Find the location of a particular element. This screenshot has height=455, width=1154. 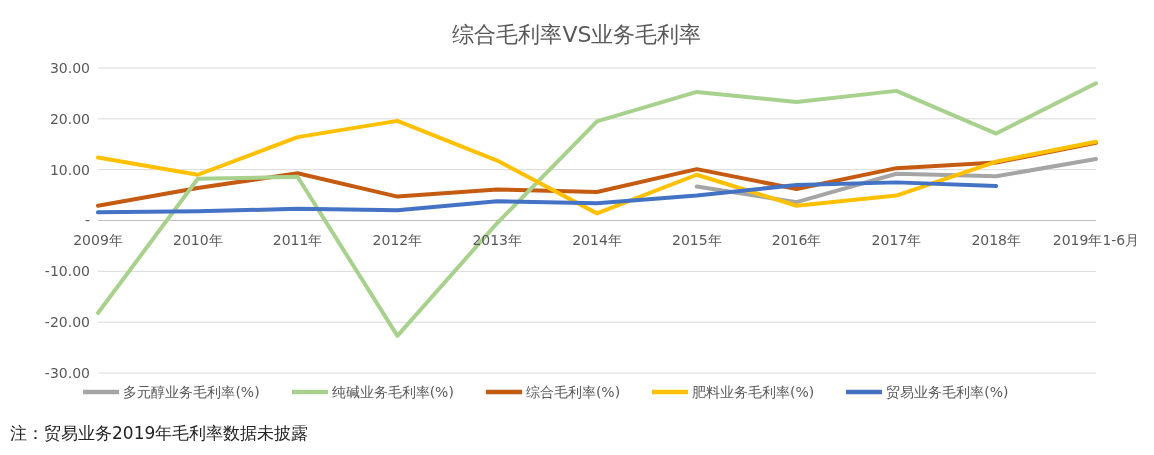

x-tick-label: 2016年 is located at coordinates (796, 240).